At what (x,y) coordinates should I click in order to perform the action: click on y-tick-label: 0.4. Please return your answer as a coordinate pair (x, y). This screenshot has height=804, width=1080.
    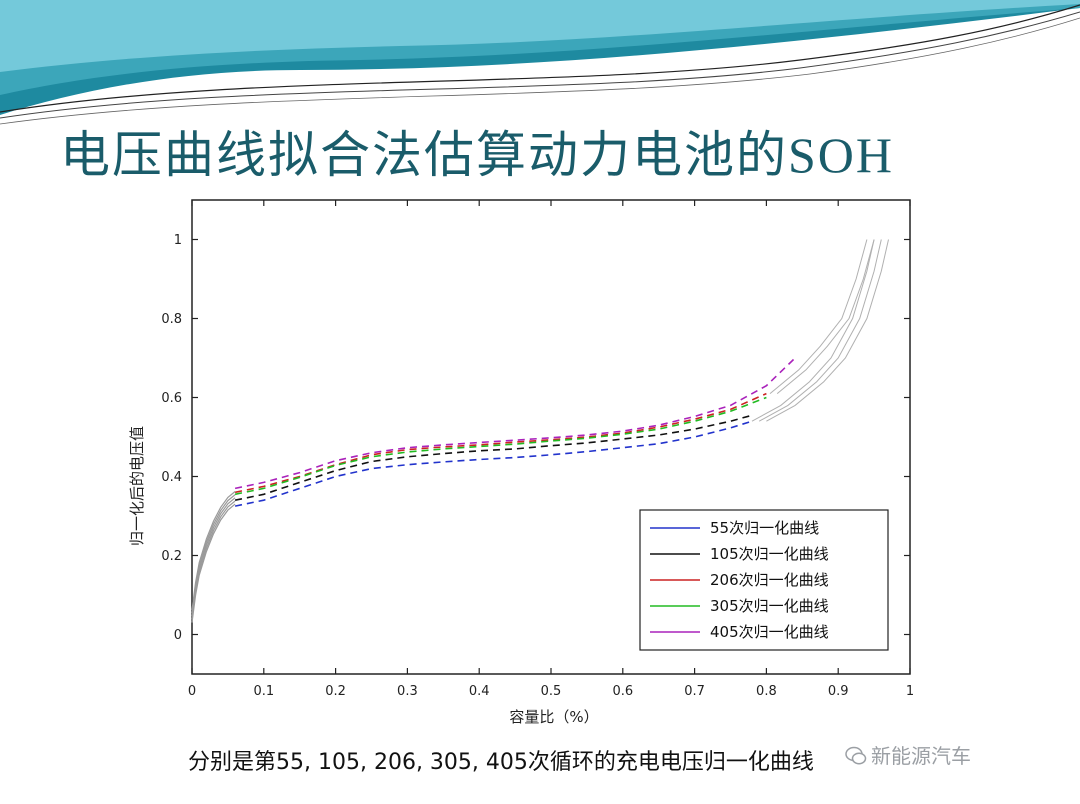
    Looking at the image, I should click on (171, 477).